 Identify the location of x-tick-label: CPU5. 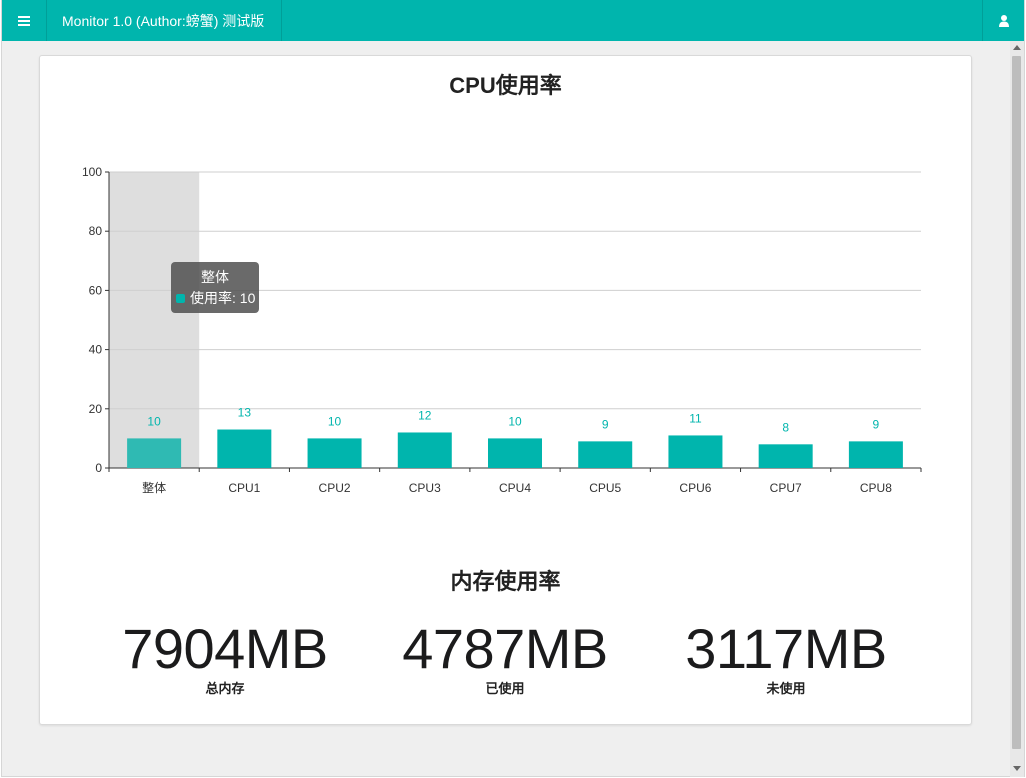
(605, 488).